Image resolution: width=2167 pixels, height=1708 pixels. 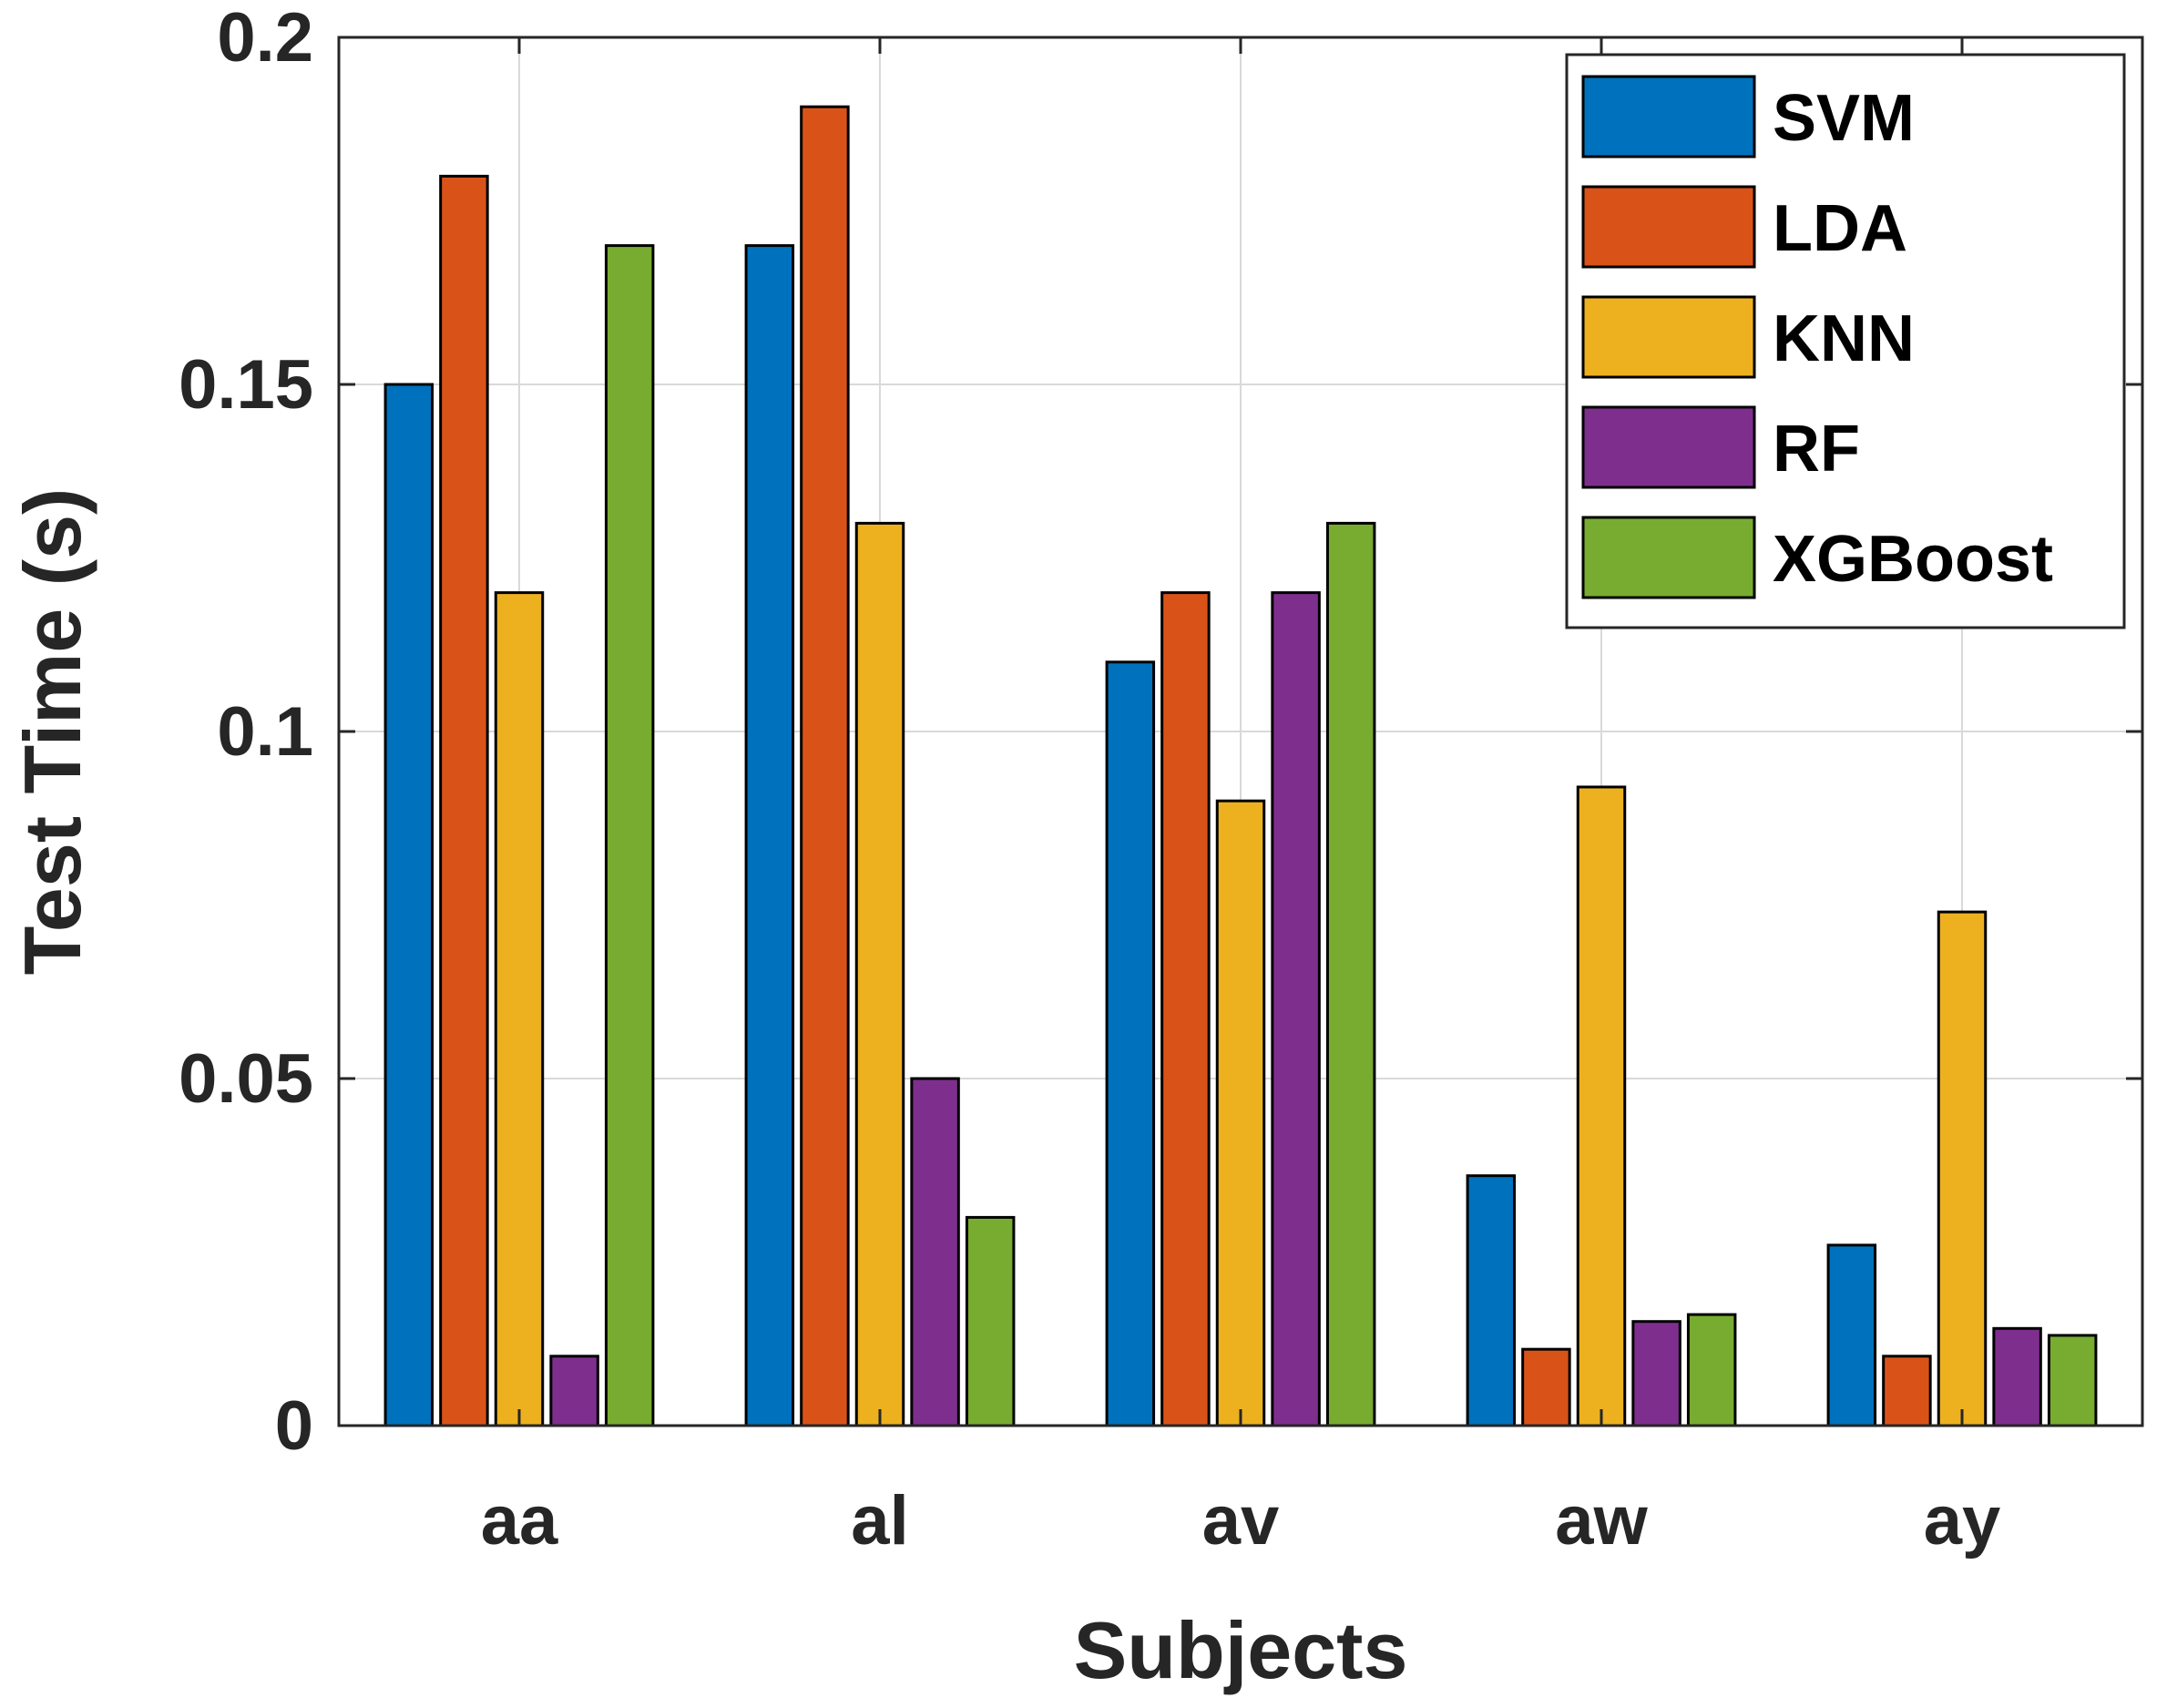 I want to click on x-tick-label: aw, so click(x=1601, y=1521).